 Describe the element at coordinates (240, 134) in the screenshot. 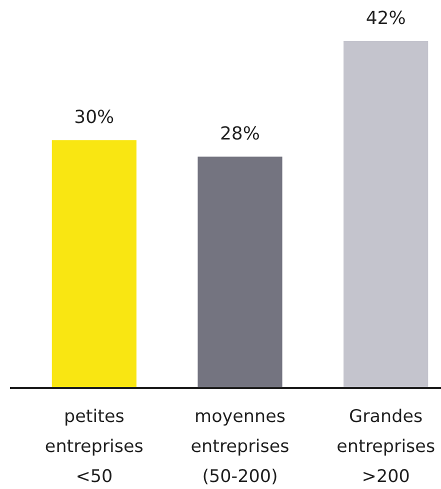

I see `data-label: 28%` at that location.